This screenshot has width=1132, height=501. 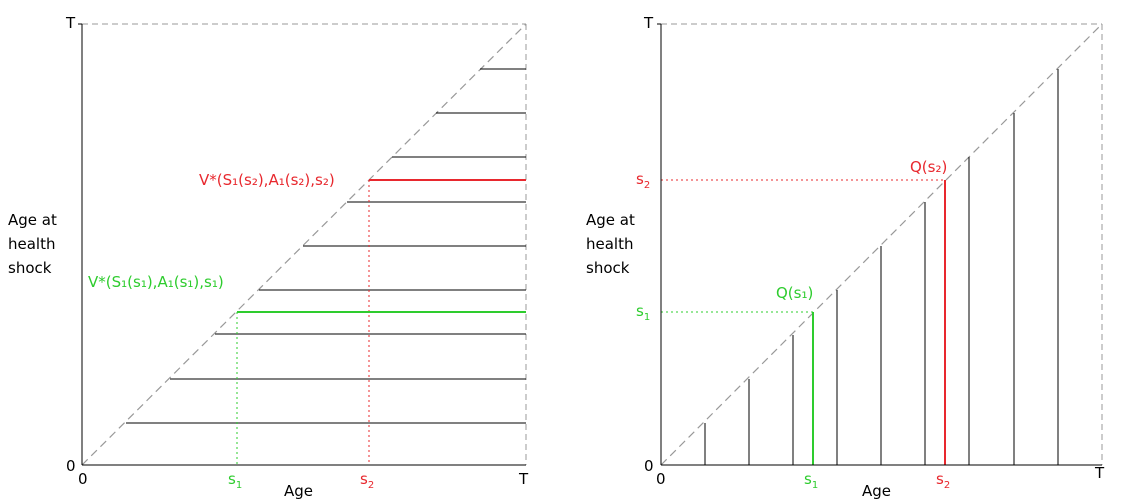 I want to click on right-q2-label: Q(s₂), so click(x=928, y=167).